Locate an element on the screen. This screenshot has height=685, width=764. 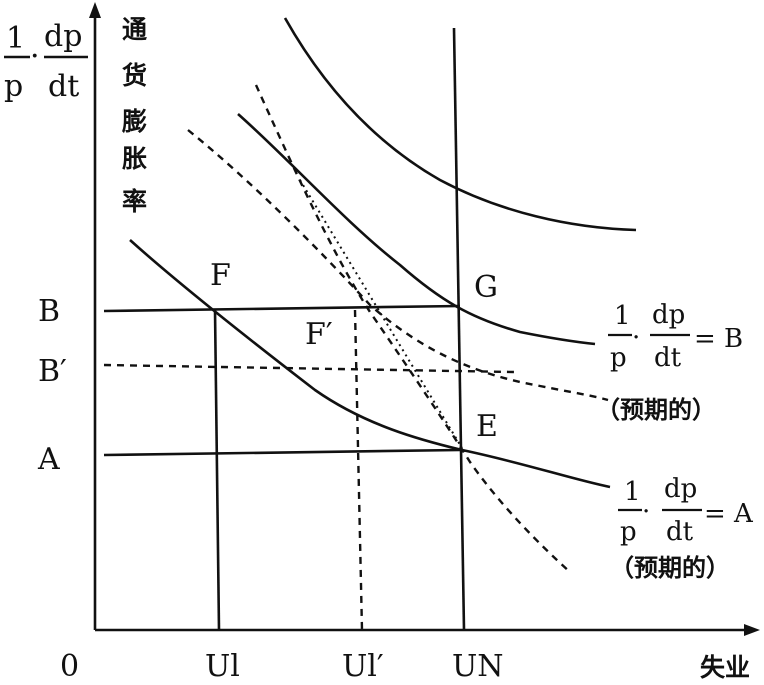
x-tick-Ul: Ul is located at coordinates (222, 666).